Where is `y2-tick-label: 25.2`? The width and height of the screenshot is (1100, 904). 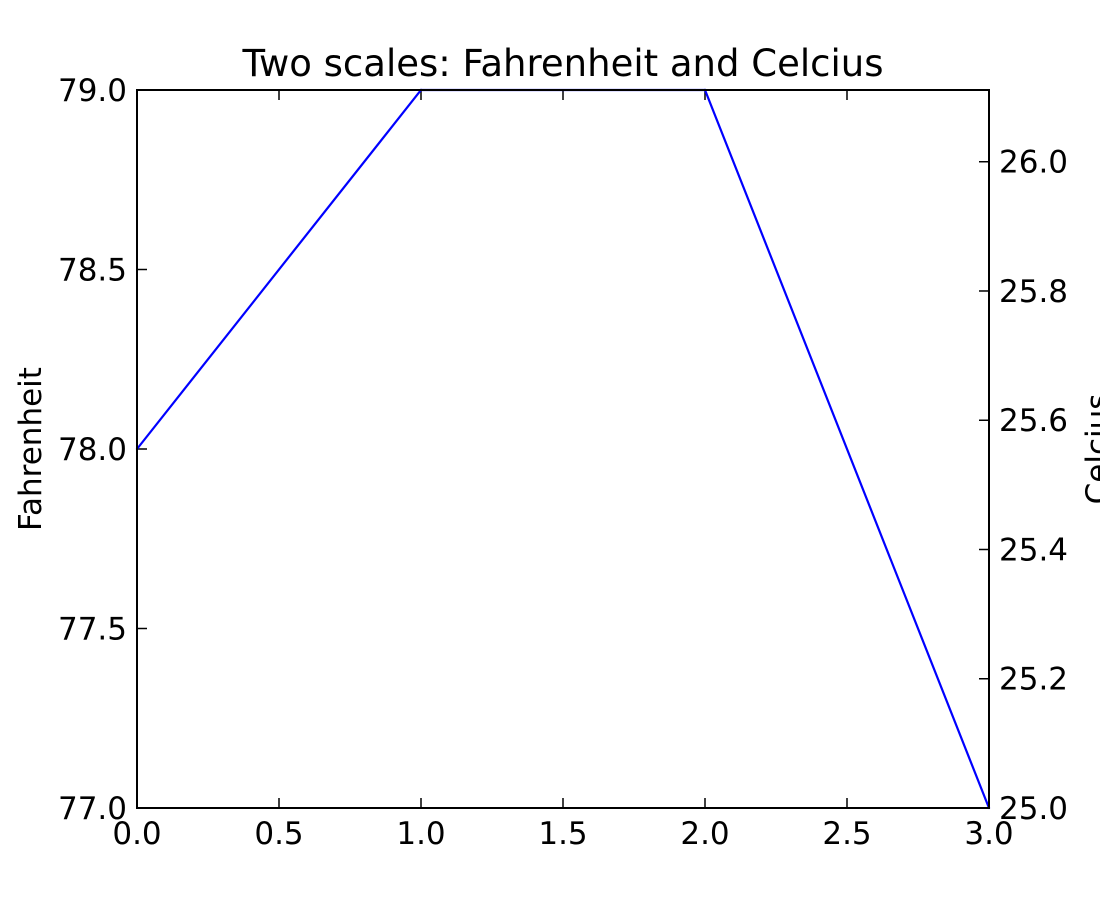 y2-tick-label: 25.2 is located at coordinates (1033, 680).